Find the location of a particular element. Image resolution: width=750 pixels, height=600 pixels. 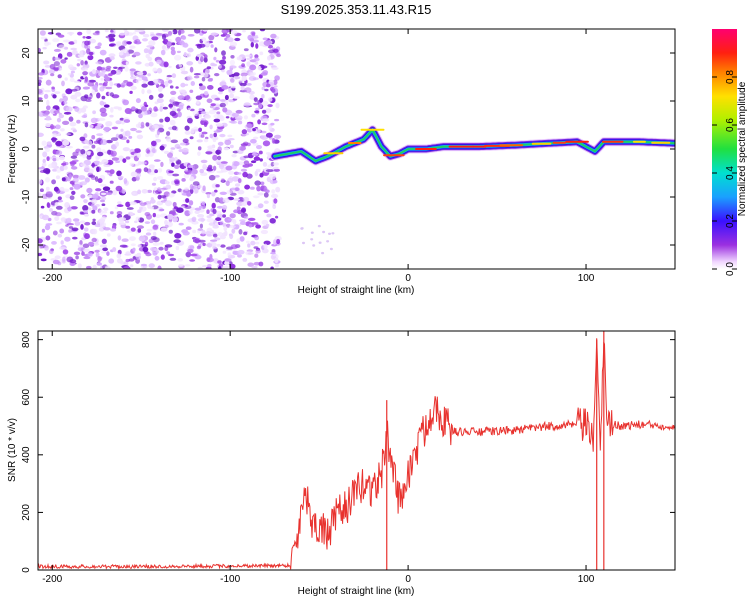

y-tick-label: -20 is located at coordinates (26, 244).